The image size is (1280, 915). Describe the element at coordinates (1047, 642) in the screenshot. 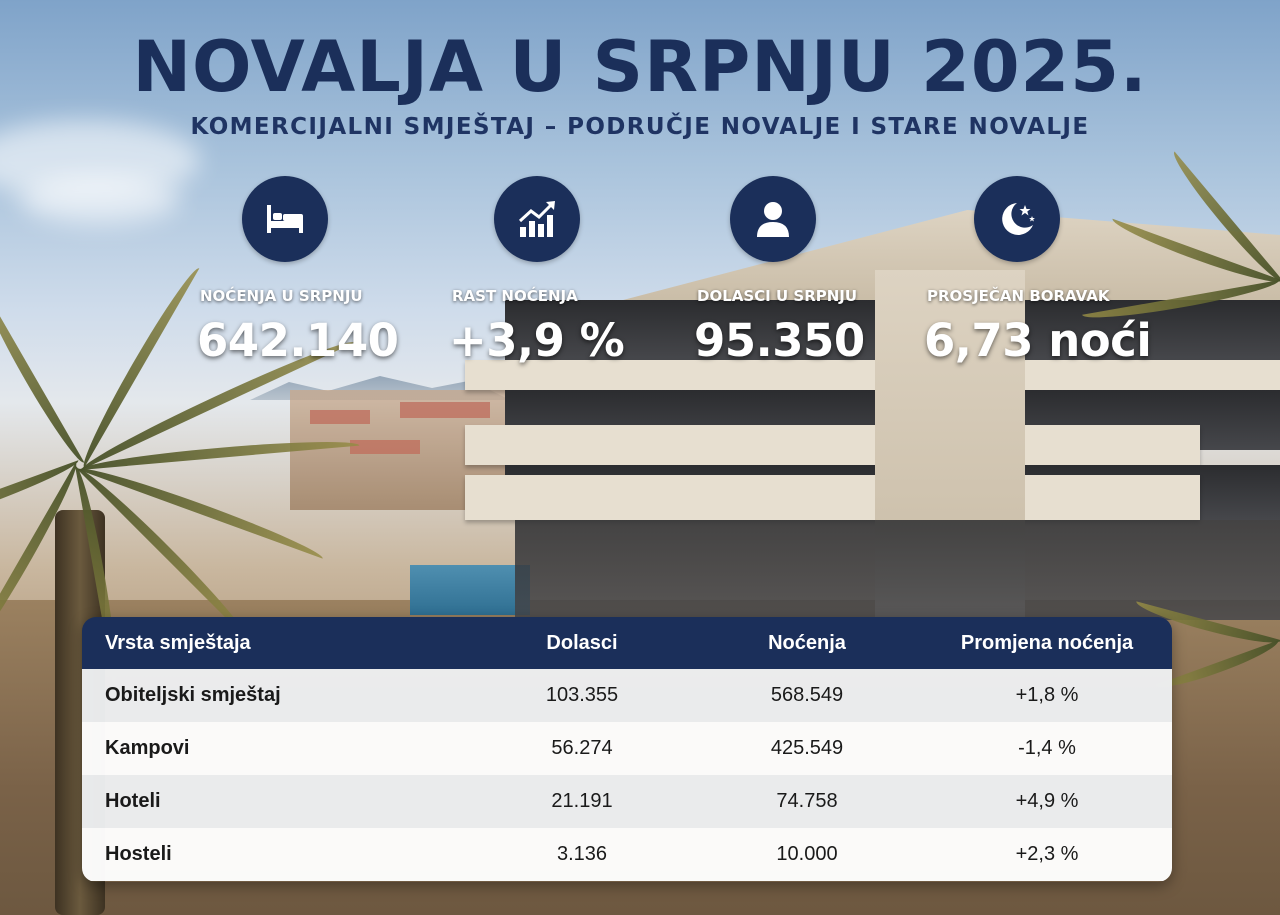

I see `column-header: Promjena noćenja` at that location.